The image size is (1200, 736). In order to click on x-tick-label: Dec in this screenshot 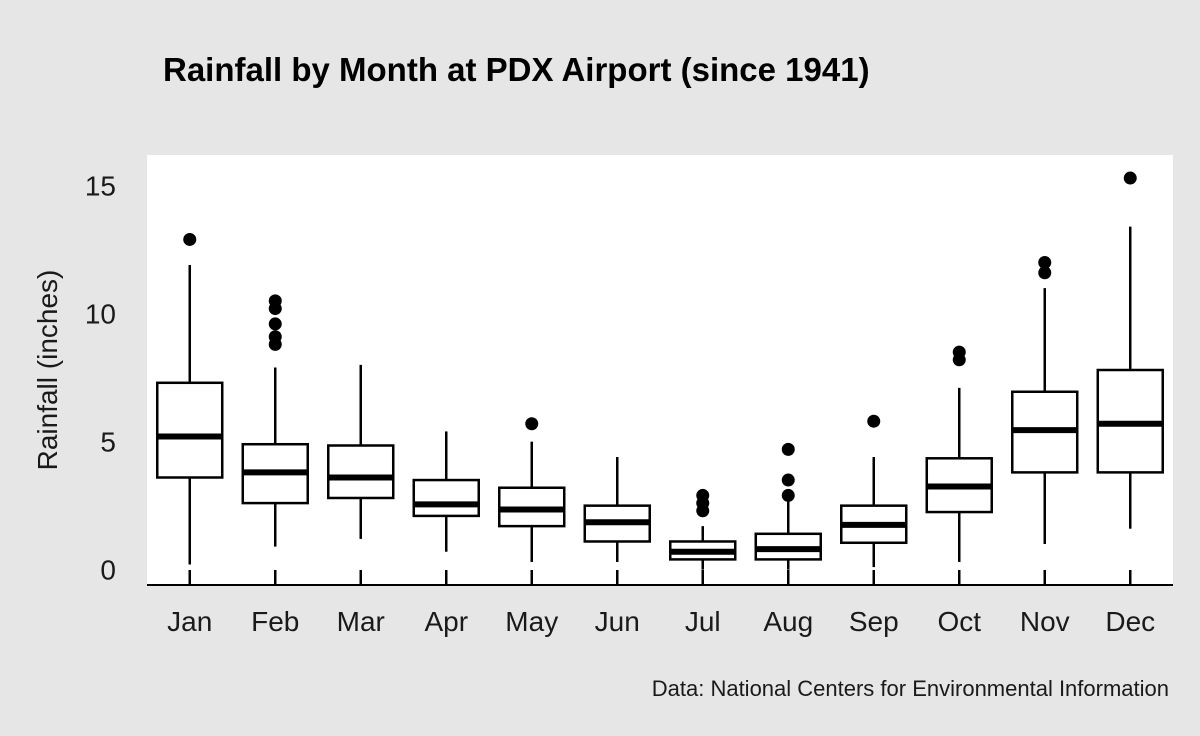, I will do `click(1130, 621)`.